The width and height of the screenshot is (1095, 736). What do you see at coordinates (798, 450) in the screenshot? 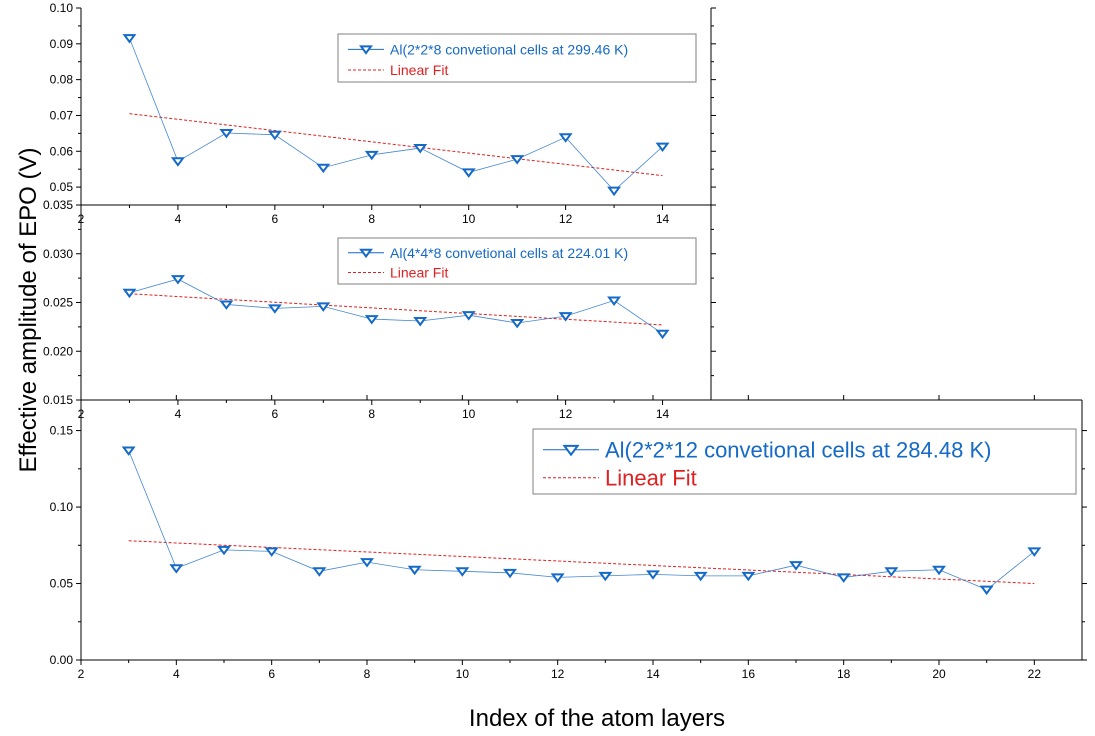
I see `legend-series-label: Al(2*2*12 convetional cells at 284.48 K)` at bounding box center [798, 450].